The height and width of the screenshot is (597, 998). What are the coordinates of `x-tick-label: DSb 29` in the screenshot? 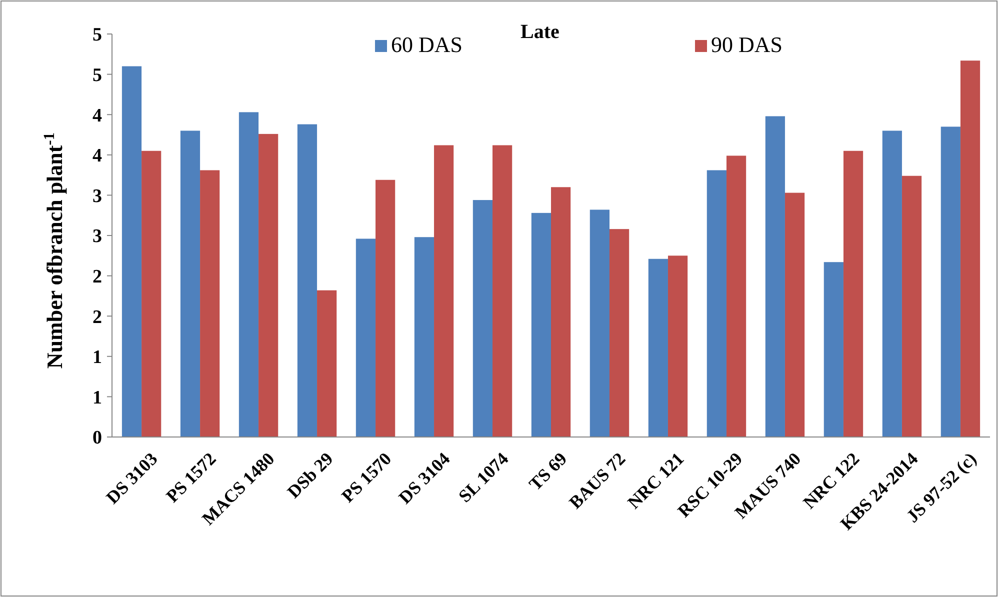 It's located at (310, 475).